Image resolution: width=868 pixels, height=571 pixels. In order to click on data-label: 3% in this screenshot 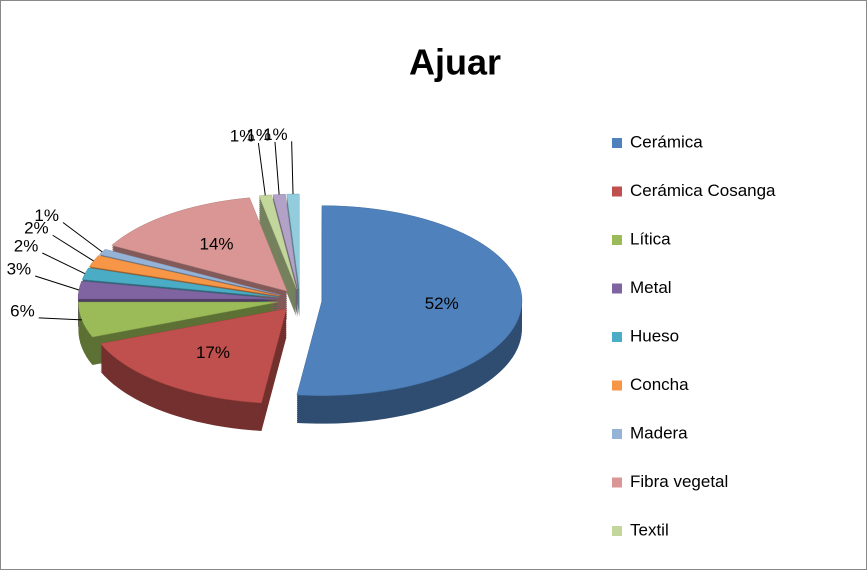, I will do `click(19, 268)`.